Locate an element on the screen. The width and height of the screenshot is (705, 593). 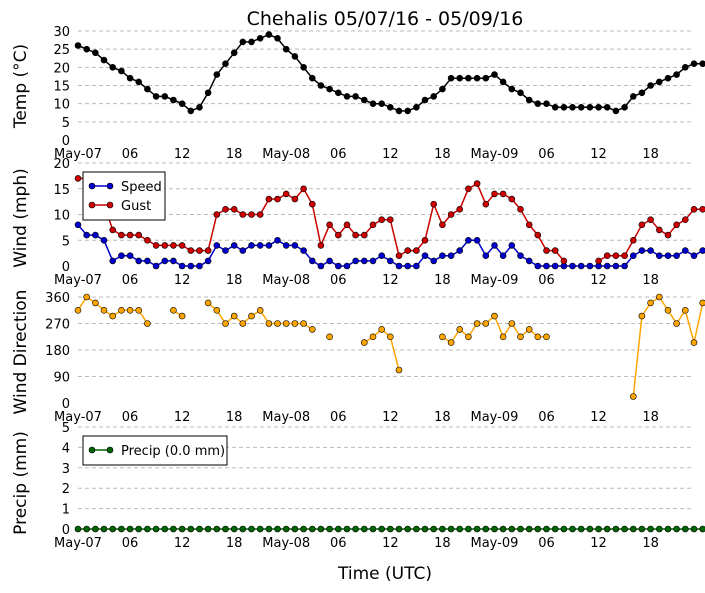
legend-entry: Gust is located at coordinates (136, 206).